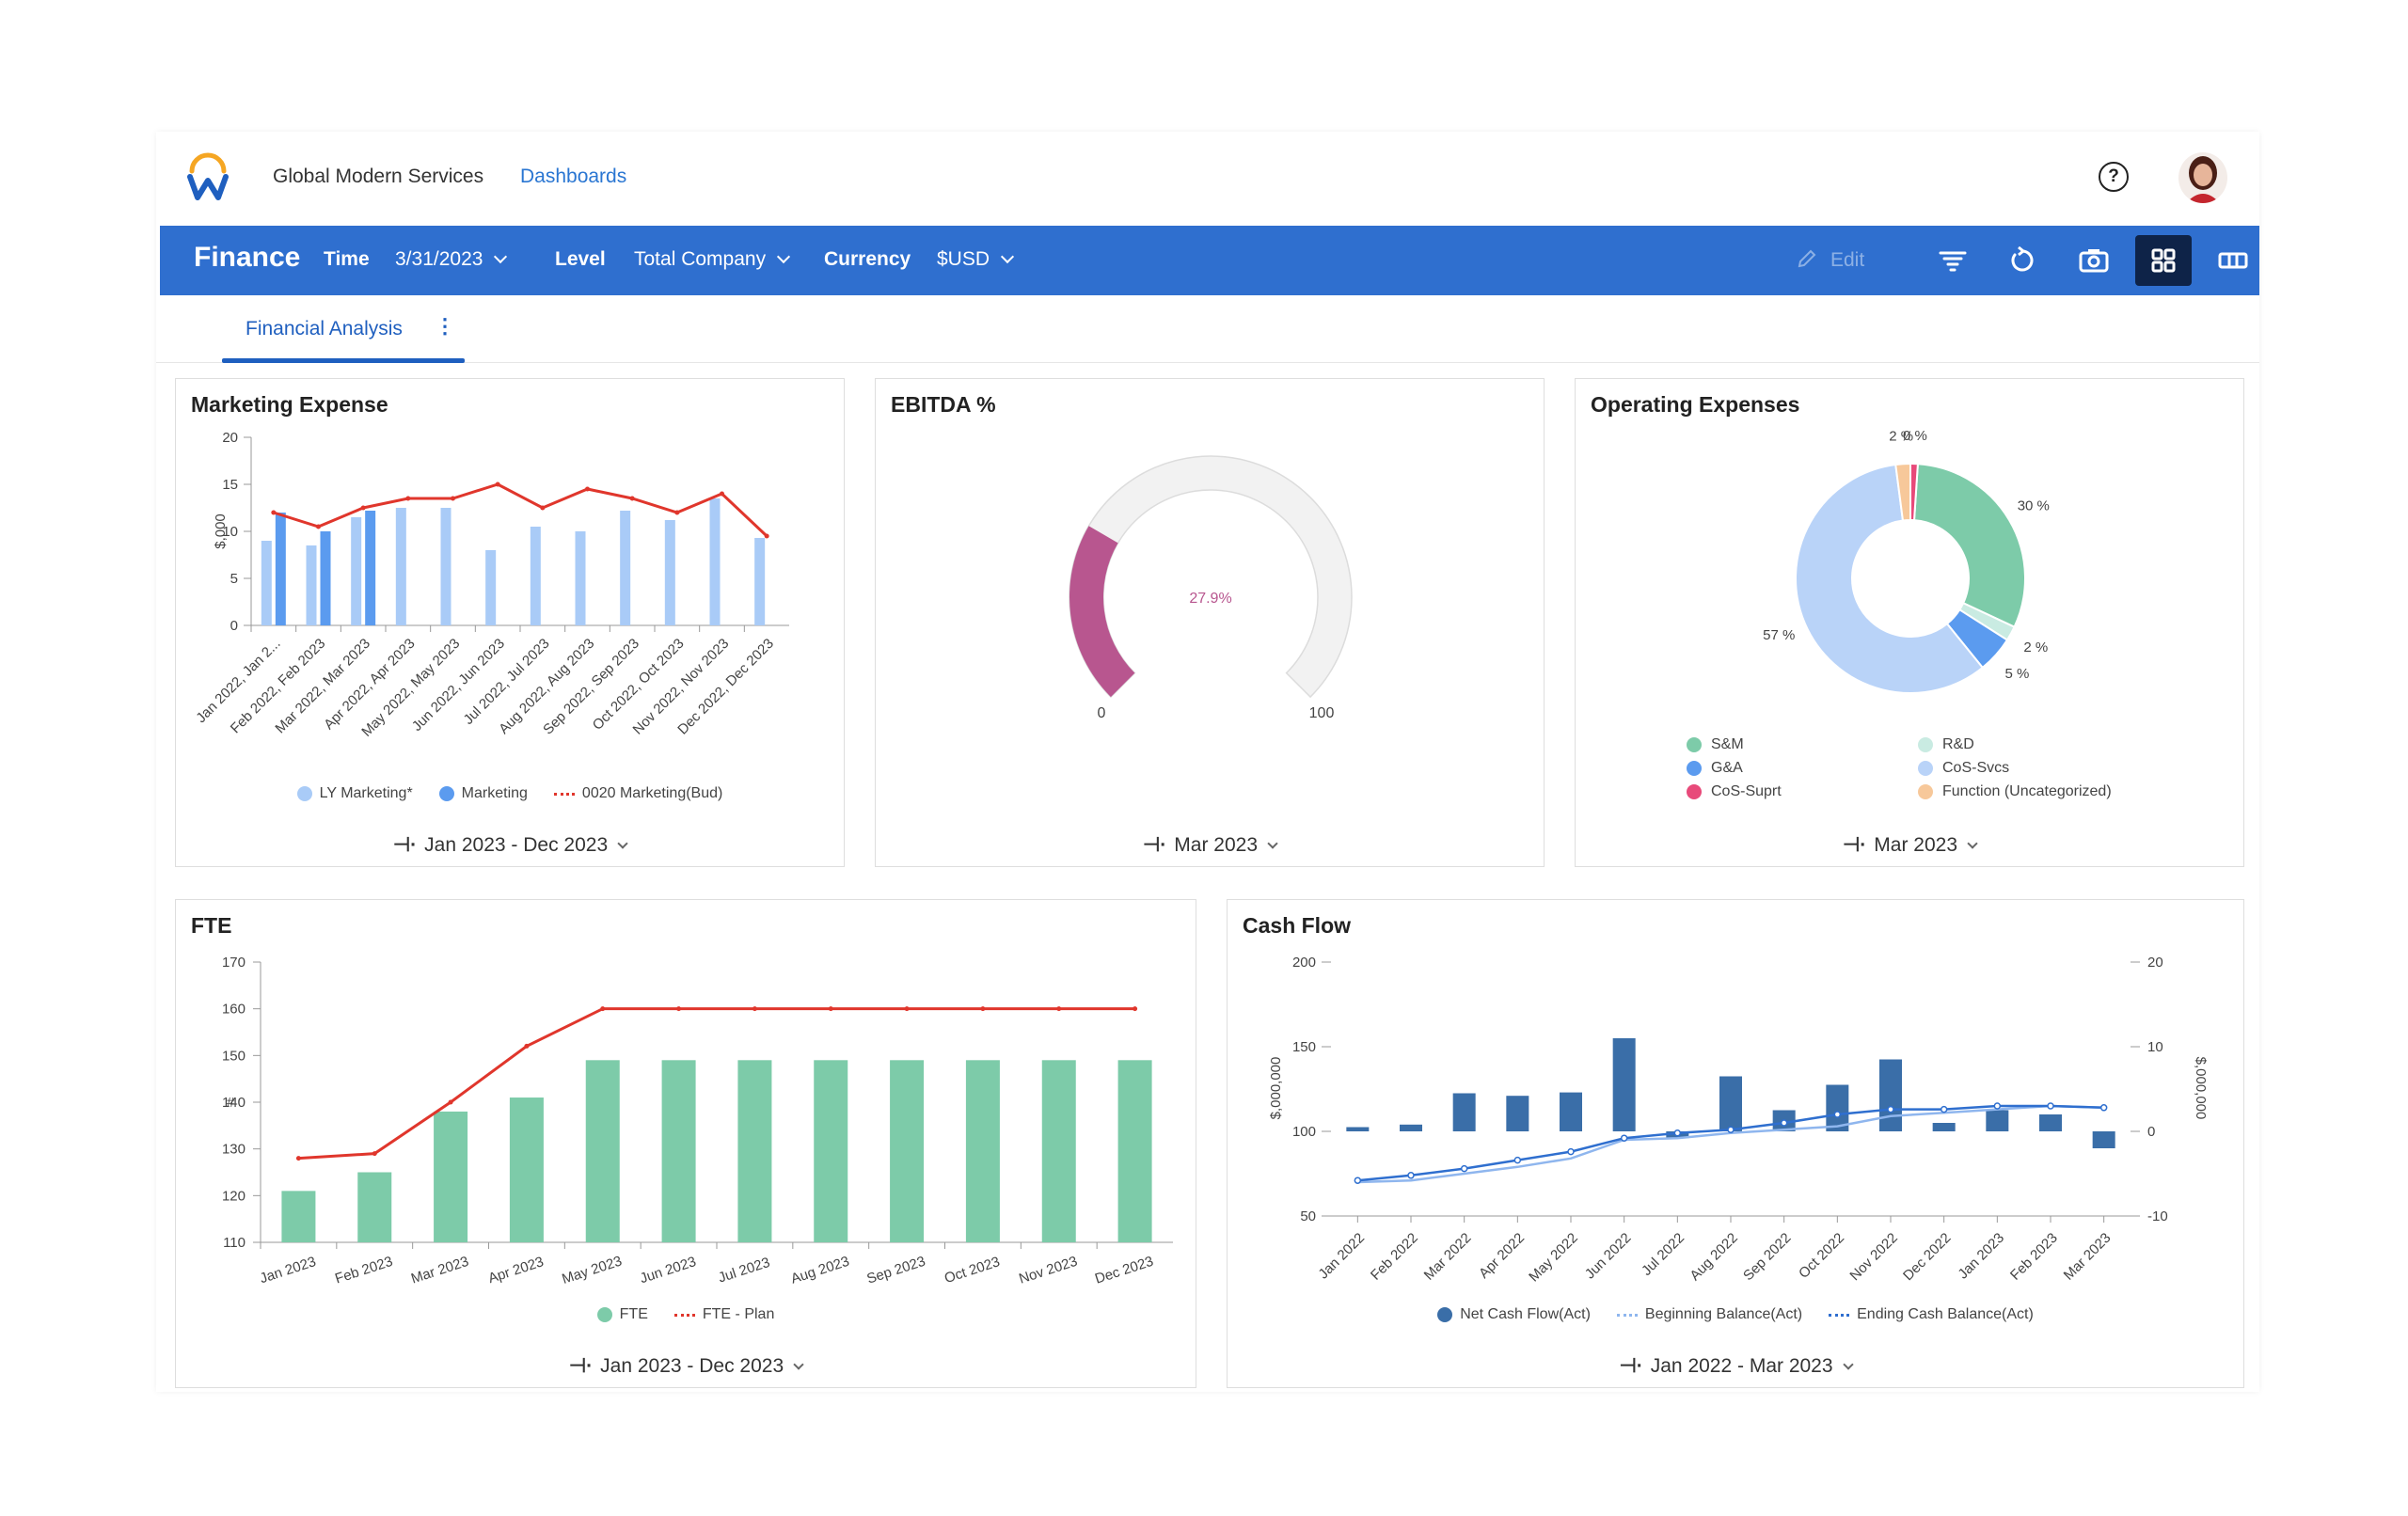 This screenshot has width=2408, height=1516. Describe the element at coordinates (1767, 1257) in the screenshot. I see `x-tick-label: Sep 2022` at that location.